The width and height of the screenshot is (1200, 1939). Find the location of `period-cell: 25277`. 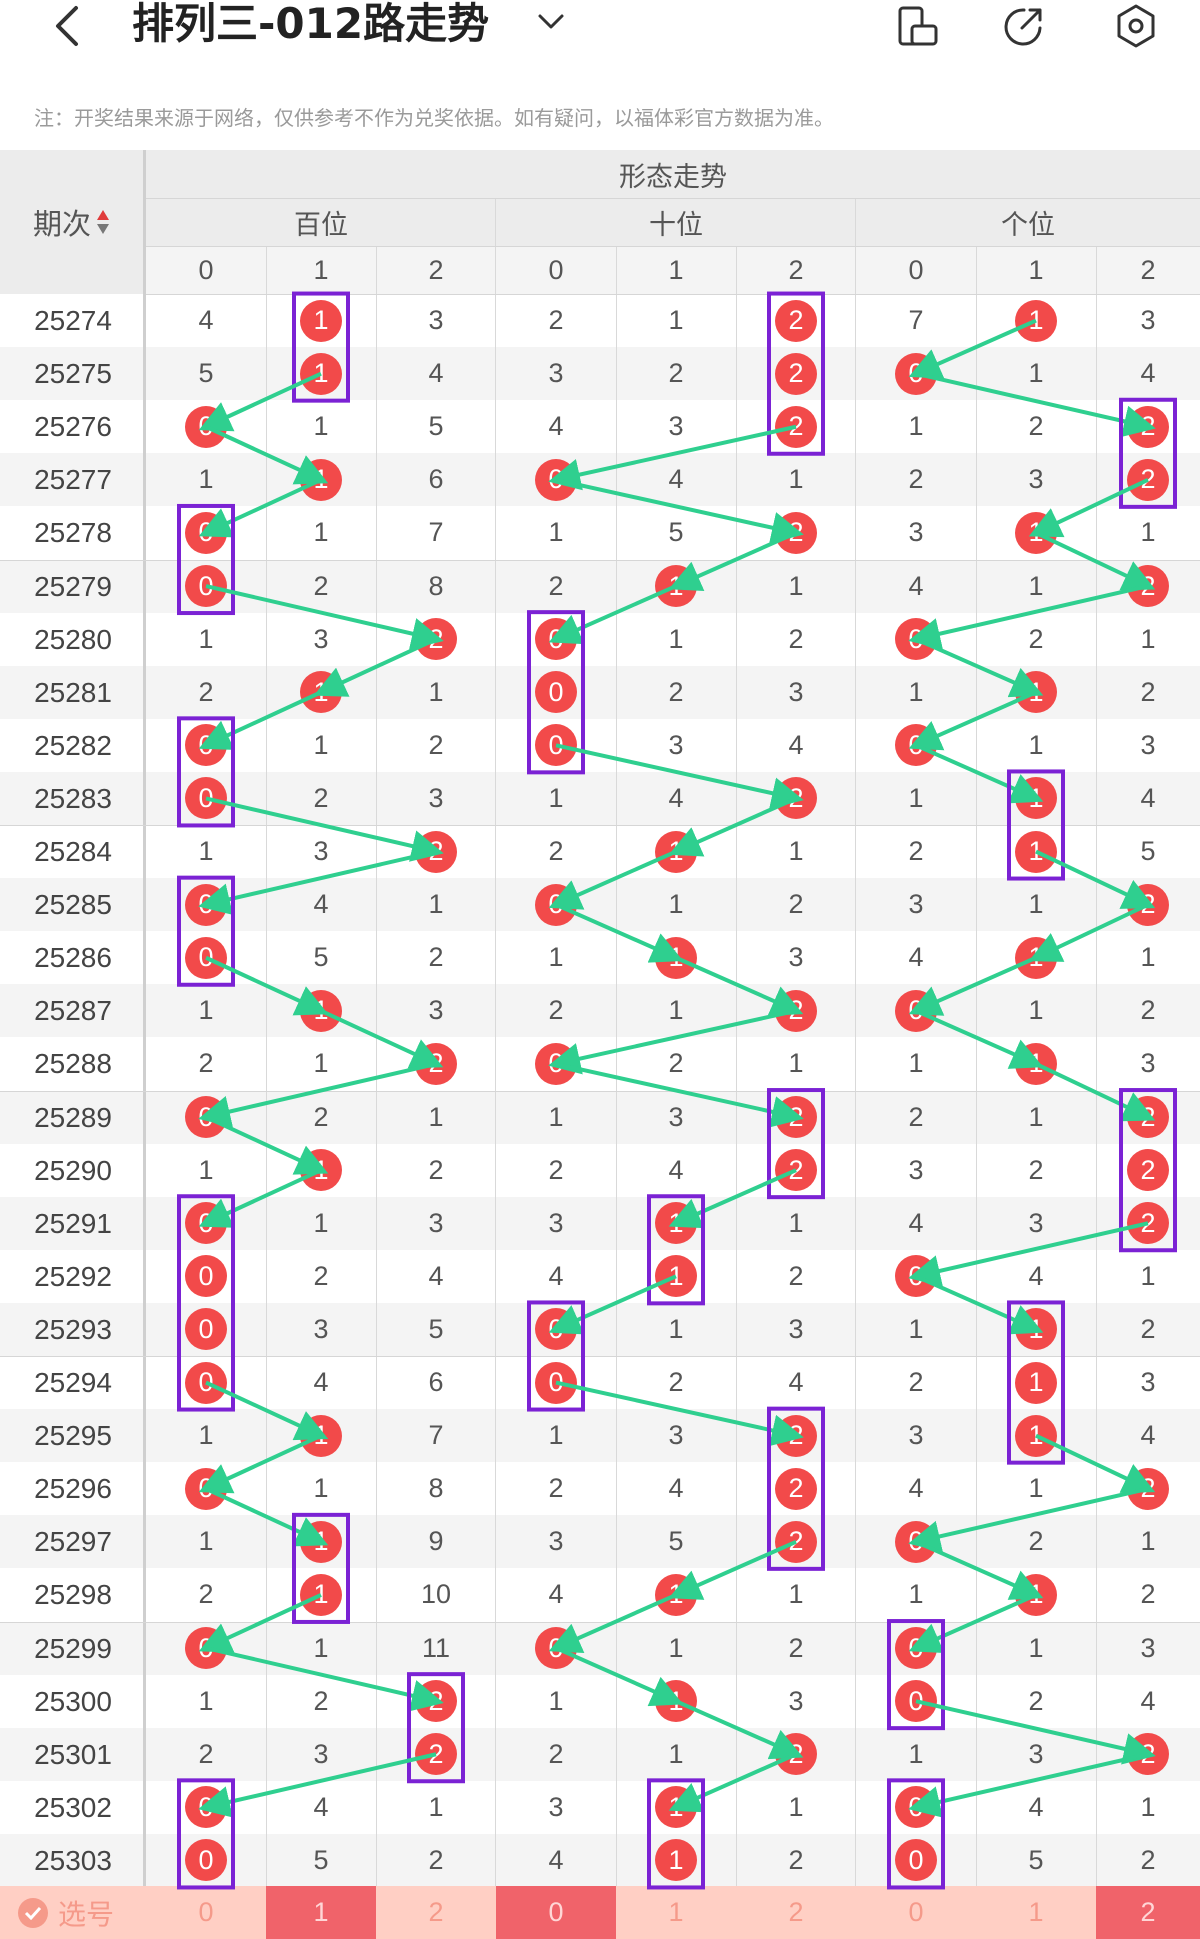

period-cell: 25277 is located at coordinates (73, 480).